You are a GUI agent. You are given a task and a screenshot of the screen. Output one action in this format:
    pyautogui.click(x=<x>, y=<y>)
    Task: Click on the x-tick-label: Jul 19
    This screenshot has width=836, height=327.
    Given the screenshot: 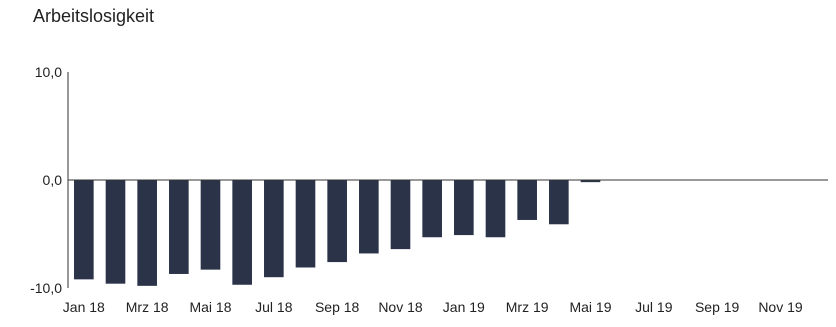 What is the action you would take?
    pyautogui.click(x=654, y=307)
    